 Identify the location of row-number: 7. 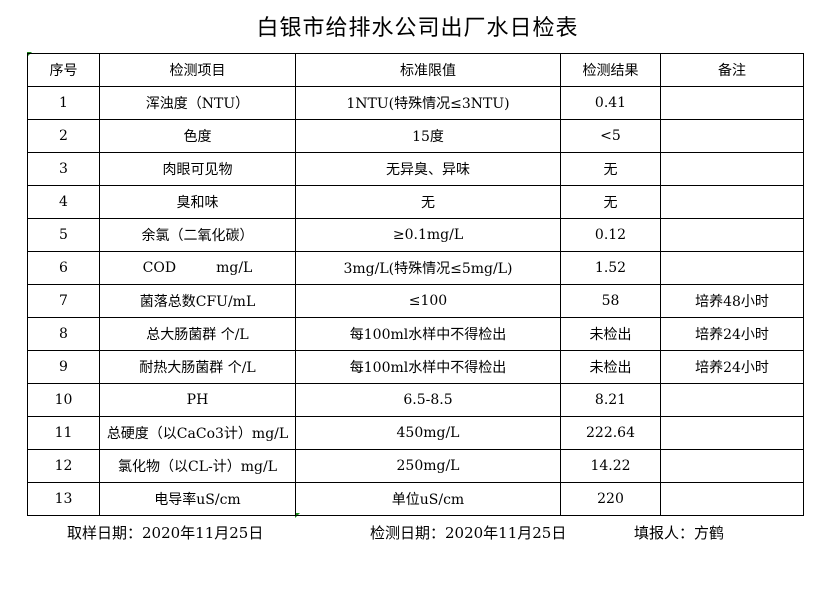
(63, 301).